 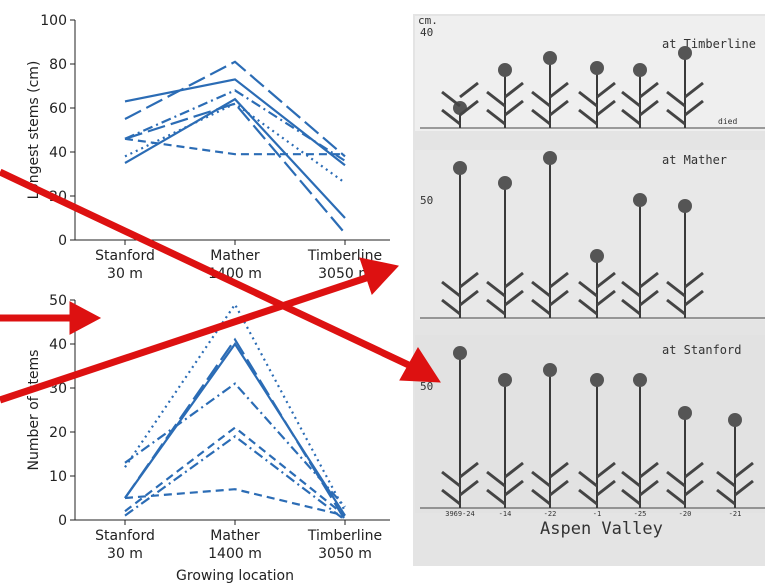 I want to click on y-tick-label: 20, so click(x=58, y=433).